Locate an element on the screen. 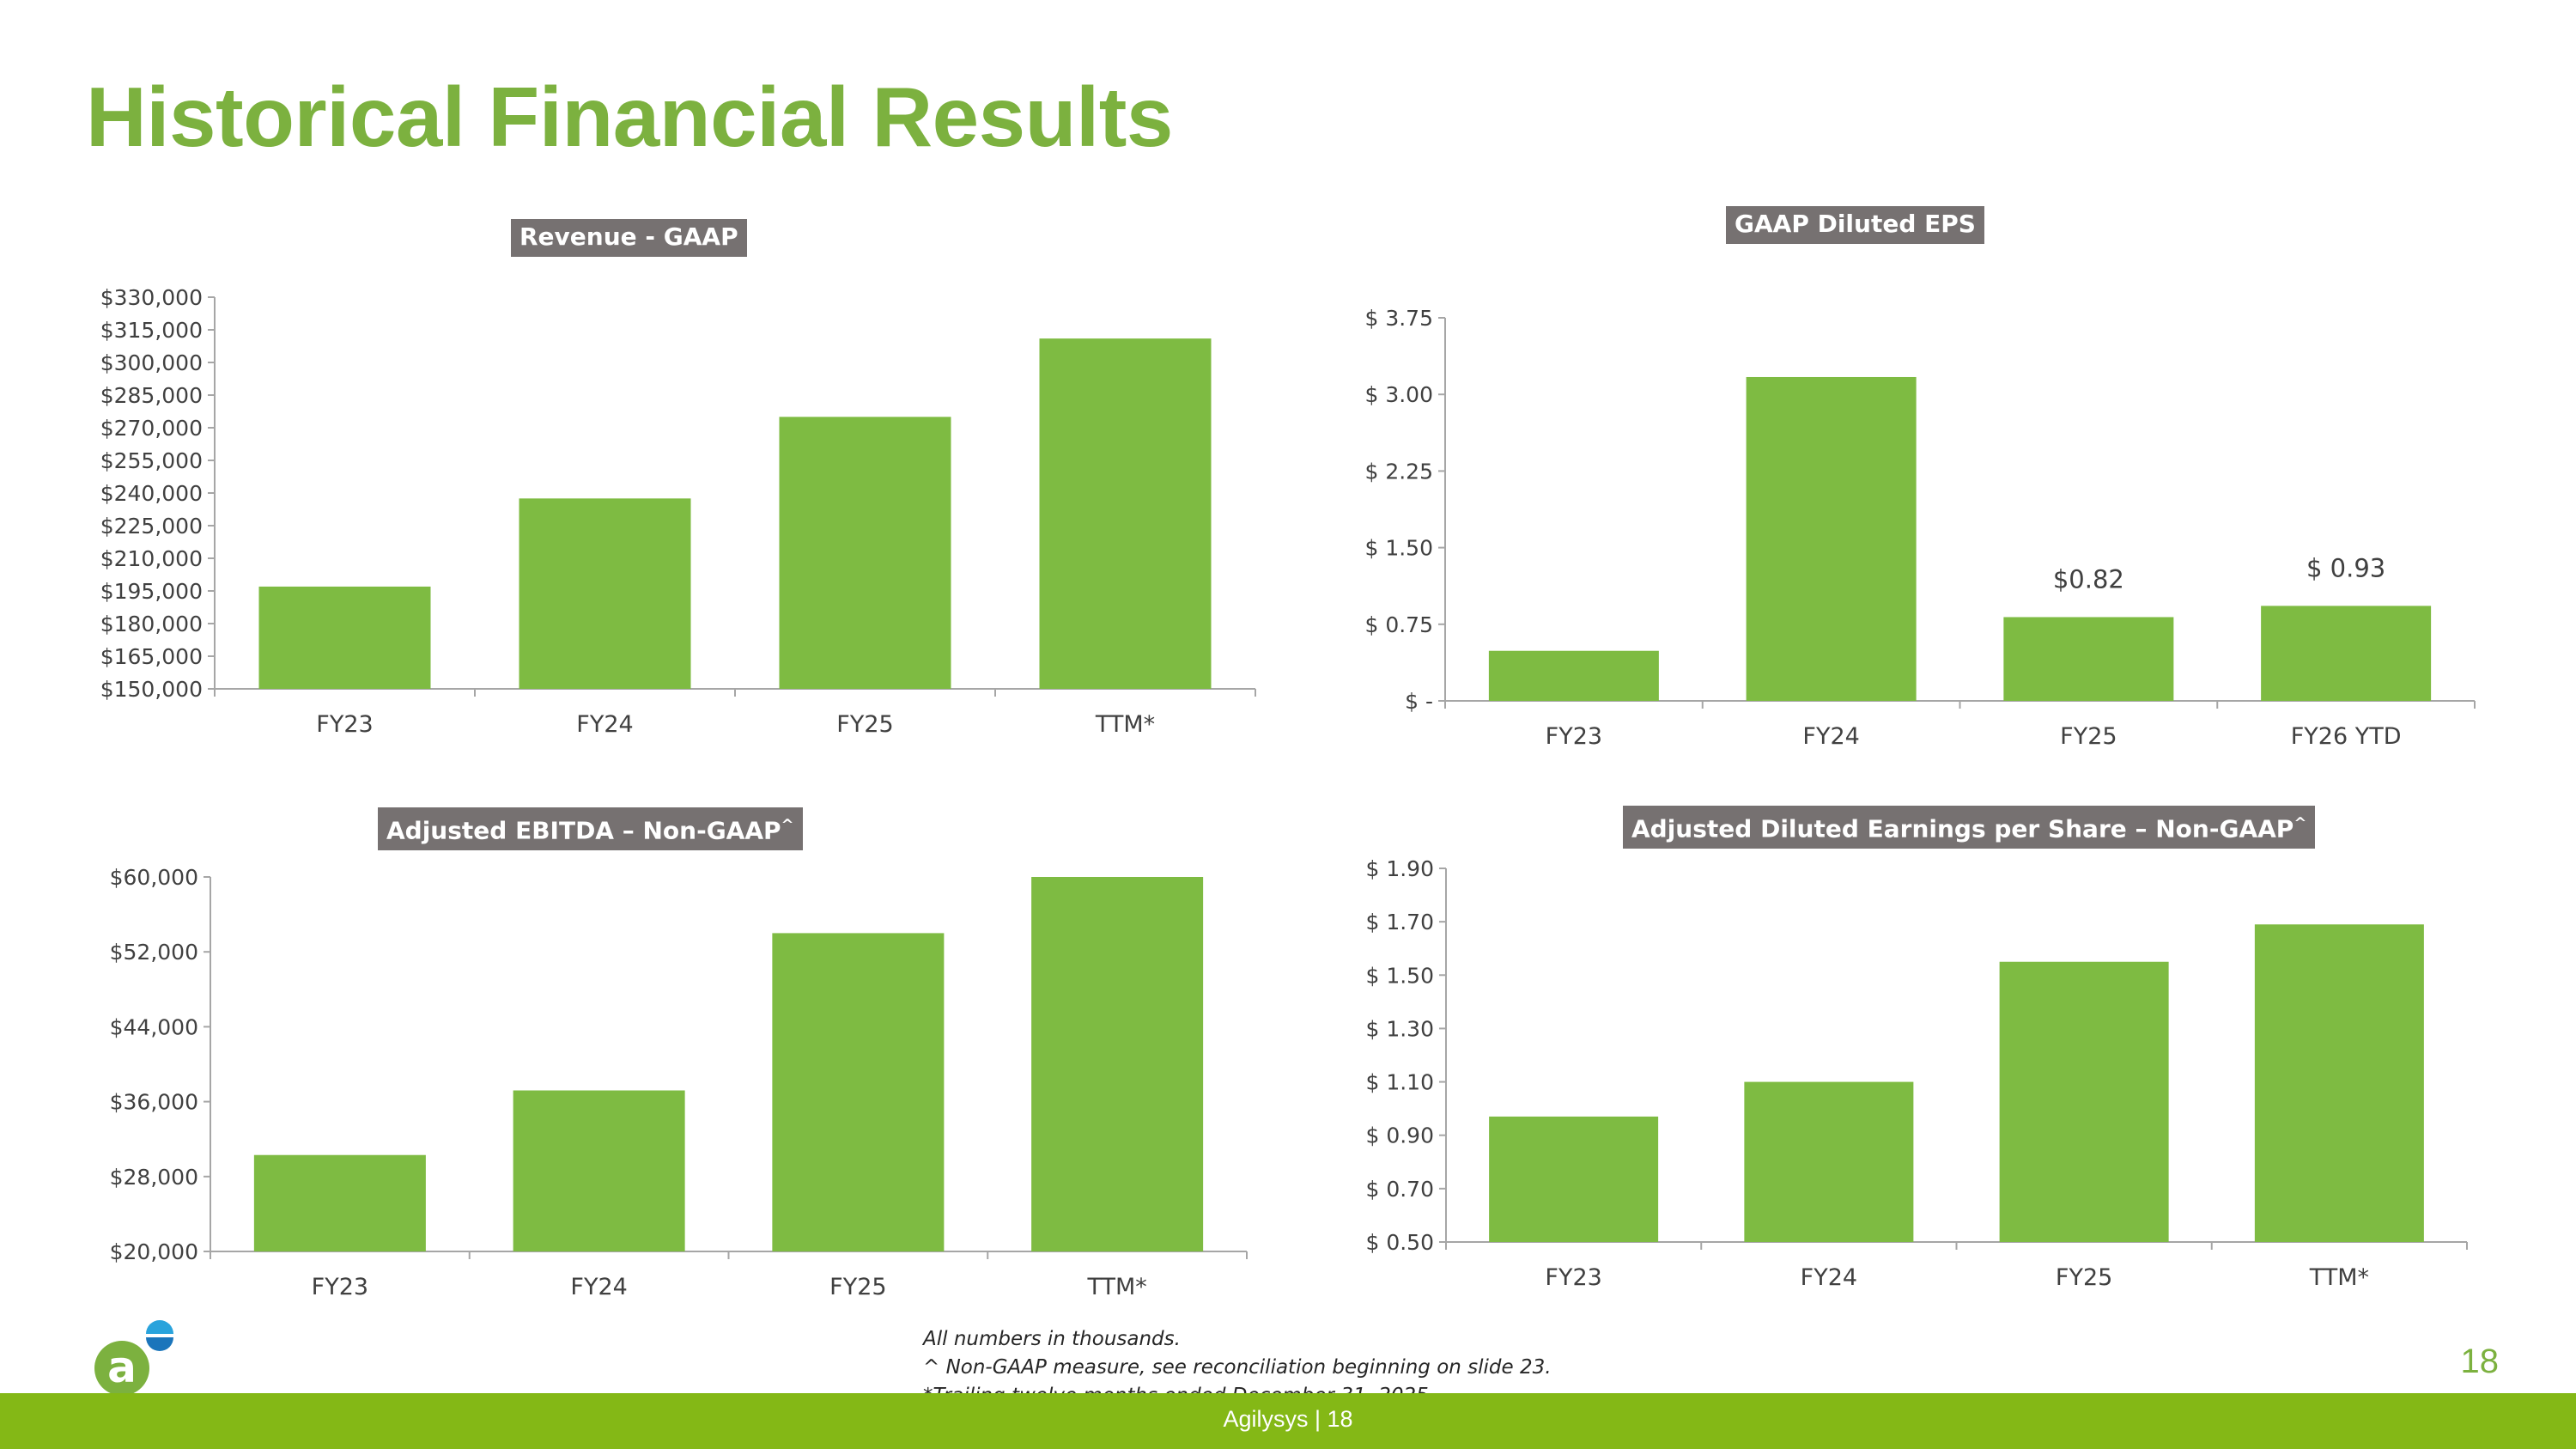 This screenshot has height=1449, width=2576. revenue-ytick-label: $330,000 is located at coordinates (151, 297).